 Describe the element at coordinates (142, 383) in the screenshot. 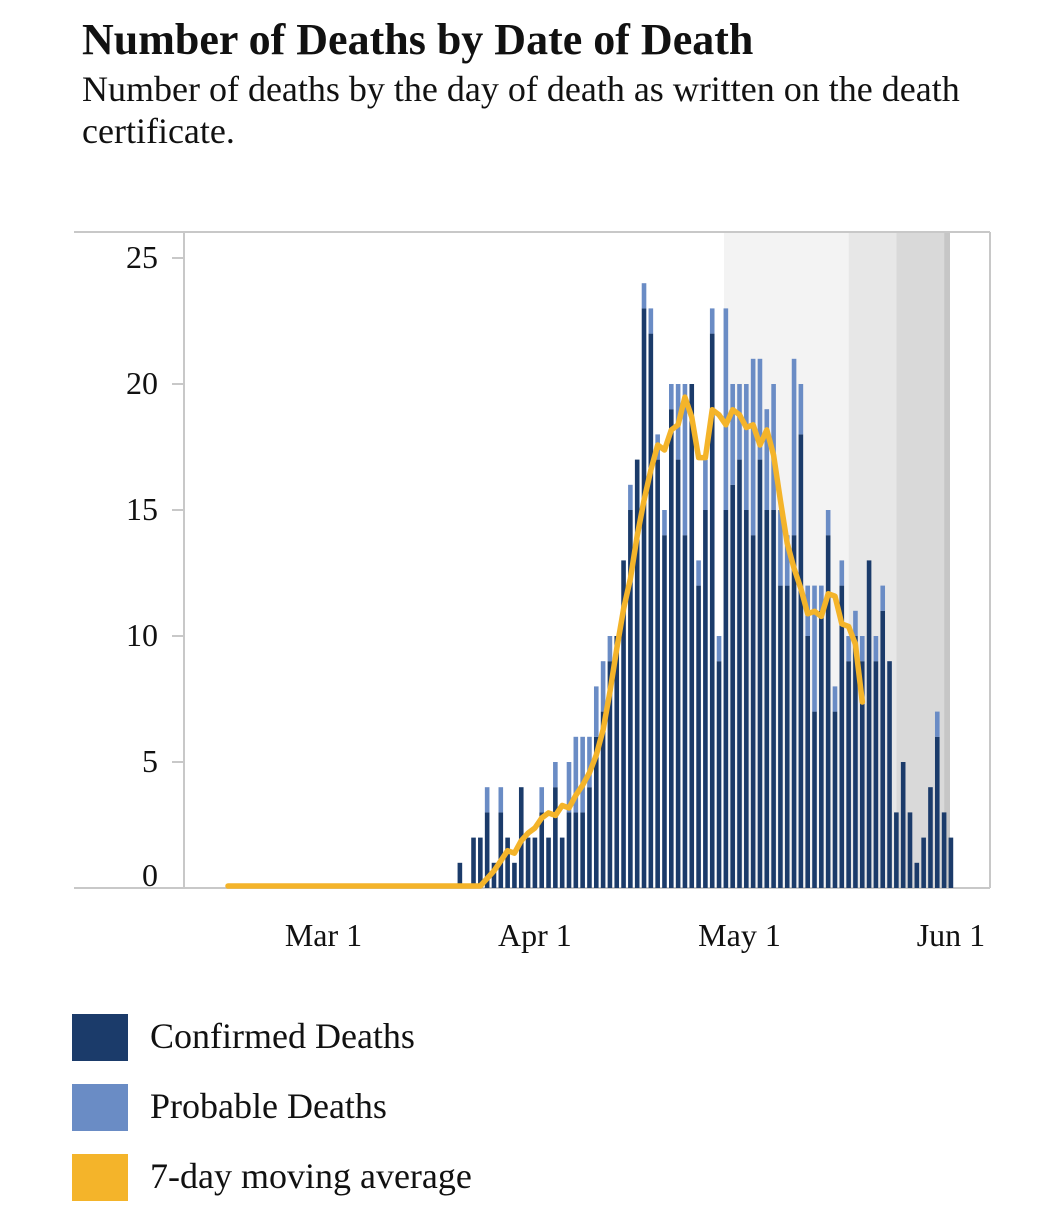

I see `y-tick-label: 20` at that location.